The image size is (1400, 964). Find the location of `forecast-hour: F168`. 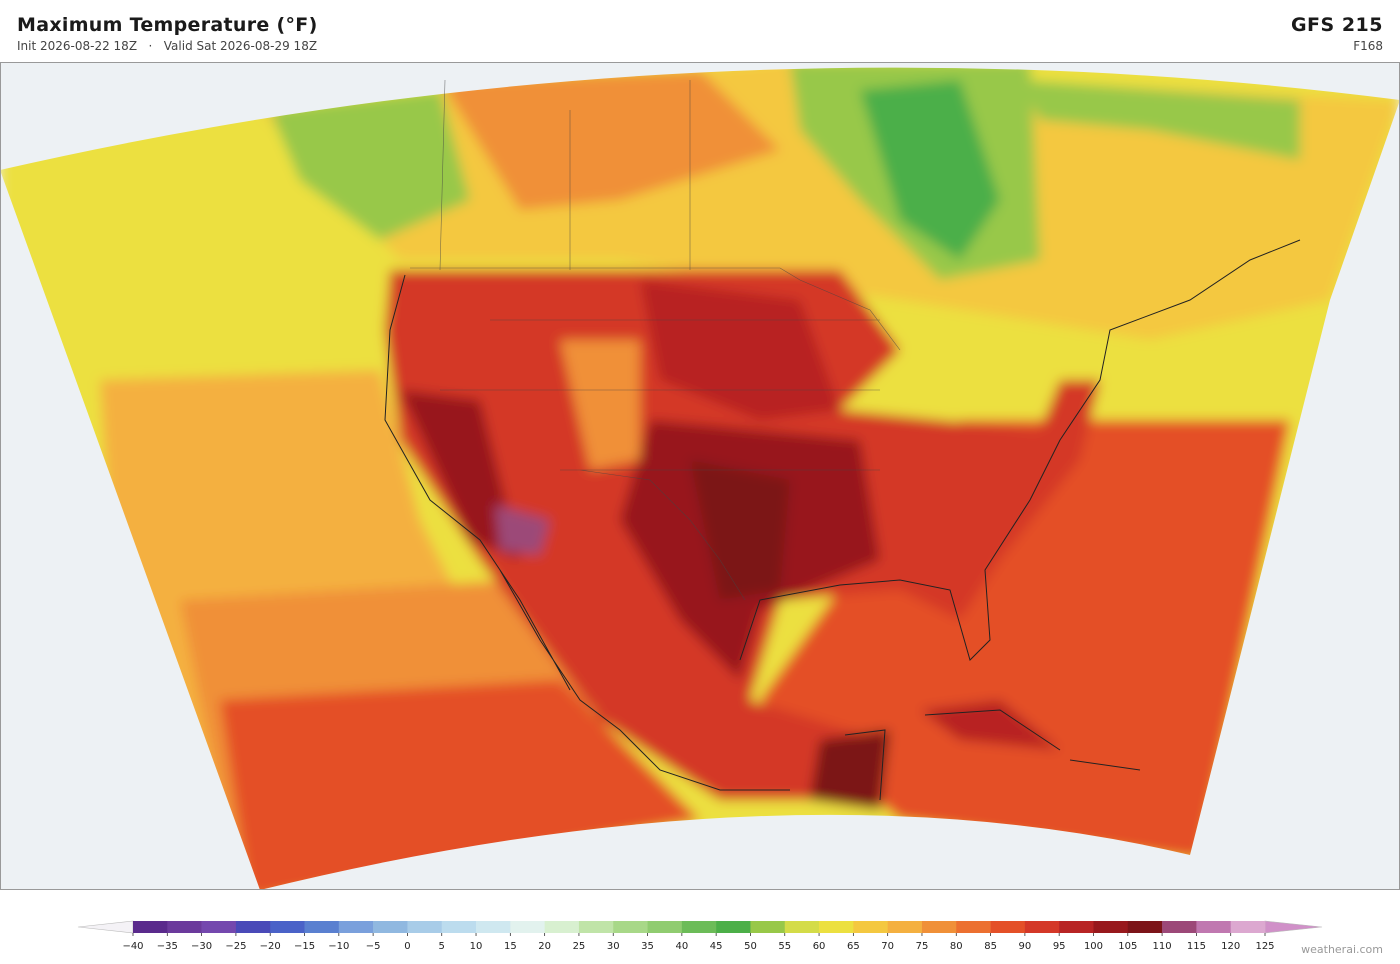

forecast-hour: F168 is located at coordinates (1368, 46).